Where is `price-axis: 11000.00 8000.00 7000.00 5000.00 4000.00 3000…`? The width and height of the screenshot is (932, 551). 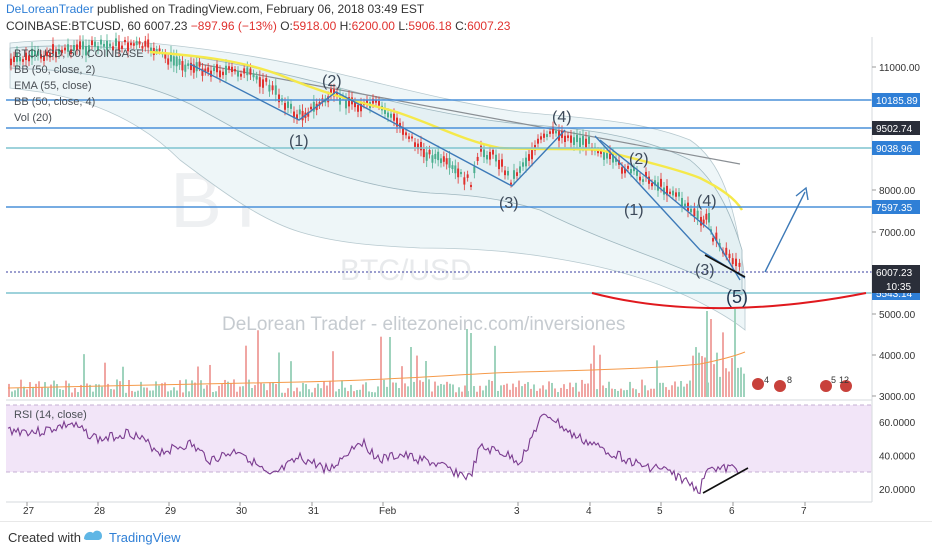 price-axis: 11000.00 8000.00 7000.00 5000.00 4000.00 3000… is located at coordinates (896, 233).